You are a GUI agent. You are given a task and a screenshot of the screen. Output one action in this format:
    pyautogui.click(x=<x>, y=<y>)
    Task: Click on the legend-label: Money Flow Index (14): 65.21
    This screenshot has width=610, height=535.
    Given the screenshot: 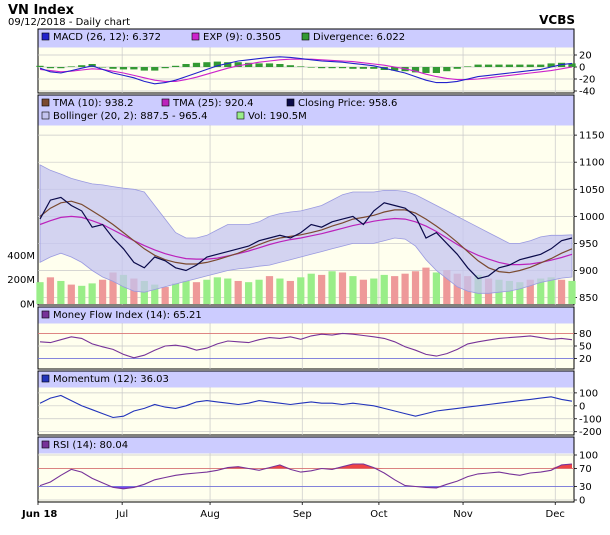 What is the action you would take?
    pyautogui.click(x=127, y=315)
    